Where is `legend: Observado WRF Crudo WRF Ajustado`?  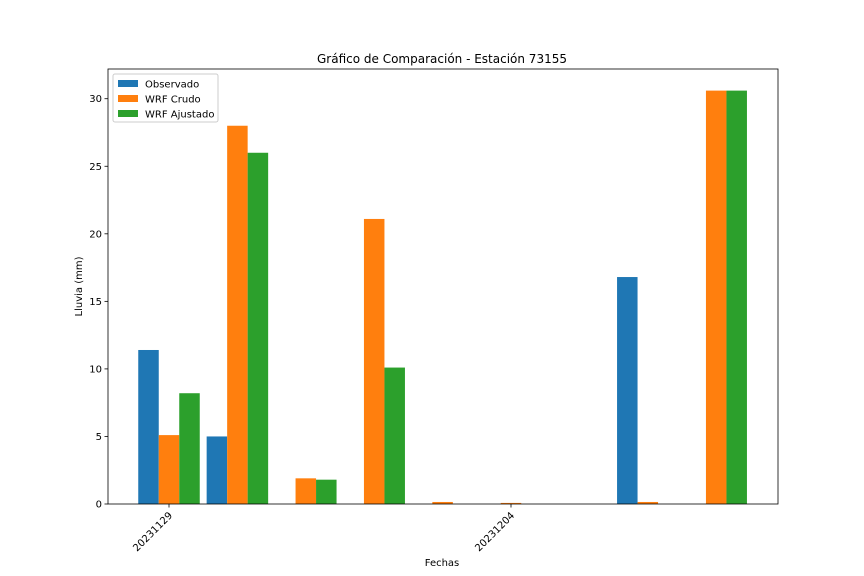 legend: Observado WRF Crudo WRF Ajustado is located at coordinates (165, 98).